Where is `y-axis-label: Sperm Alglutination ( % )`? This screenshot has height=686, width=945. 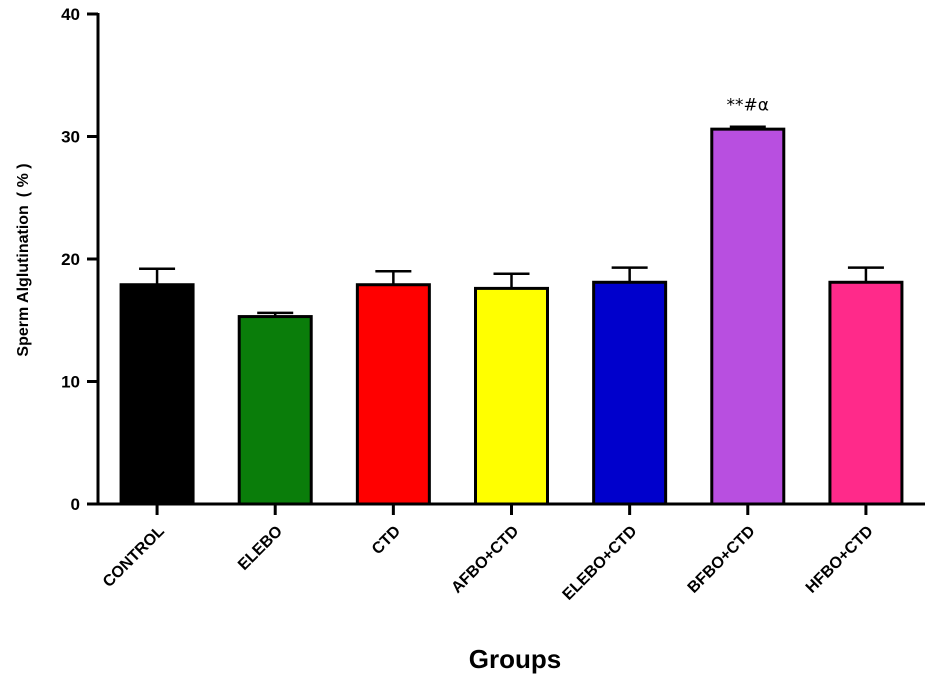
y-axis-label: Sperm Alglutination ( % ) is located at coordinates (23, 259).